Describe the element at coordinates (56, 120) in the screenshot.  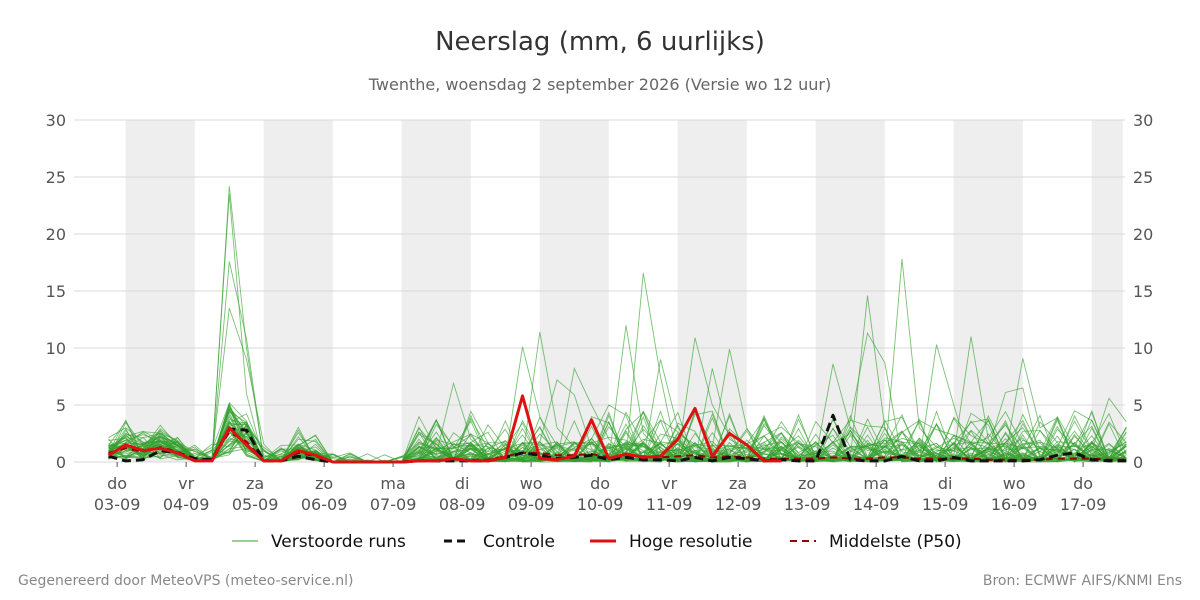
I see `y-tick-label-left: 30` at that location.